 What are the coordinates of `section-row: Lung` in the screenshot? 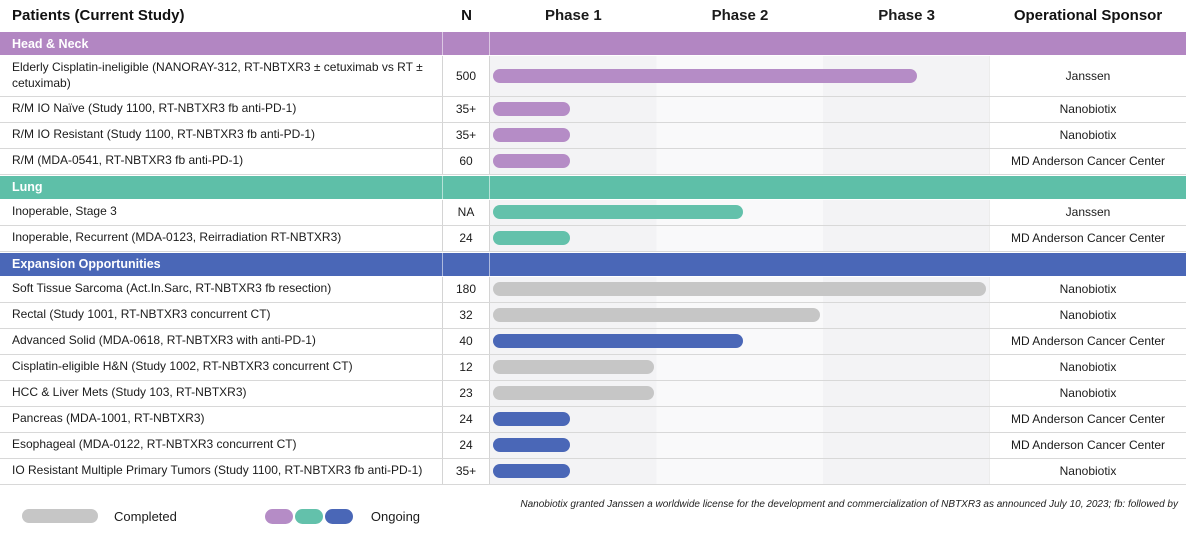 It's located at (593, 187).